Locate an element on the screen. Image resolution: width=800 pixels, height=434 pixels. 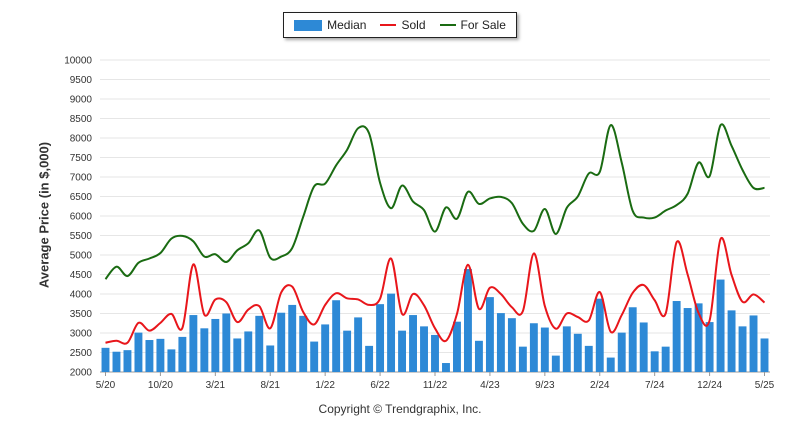
legend-item-sold: Sold is located at coordinates (403, 25).